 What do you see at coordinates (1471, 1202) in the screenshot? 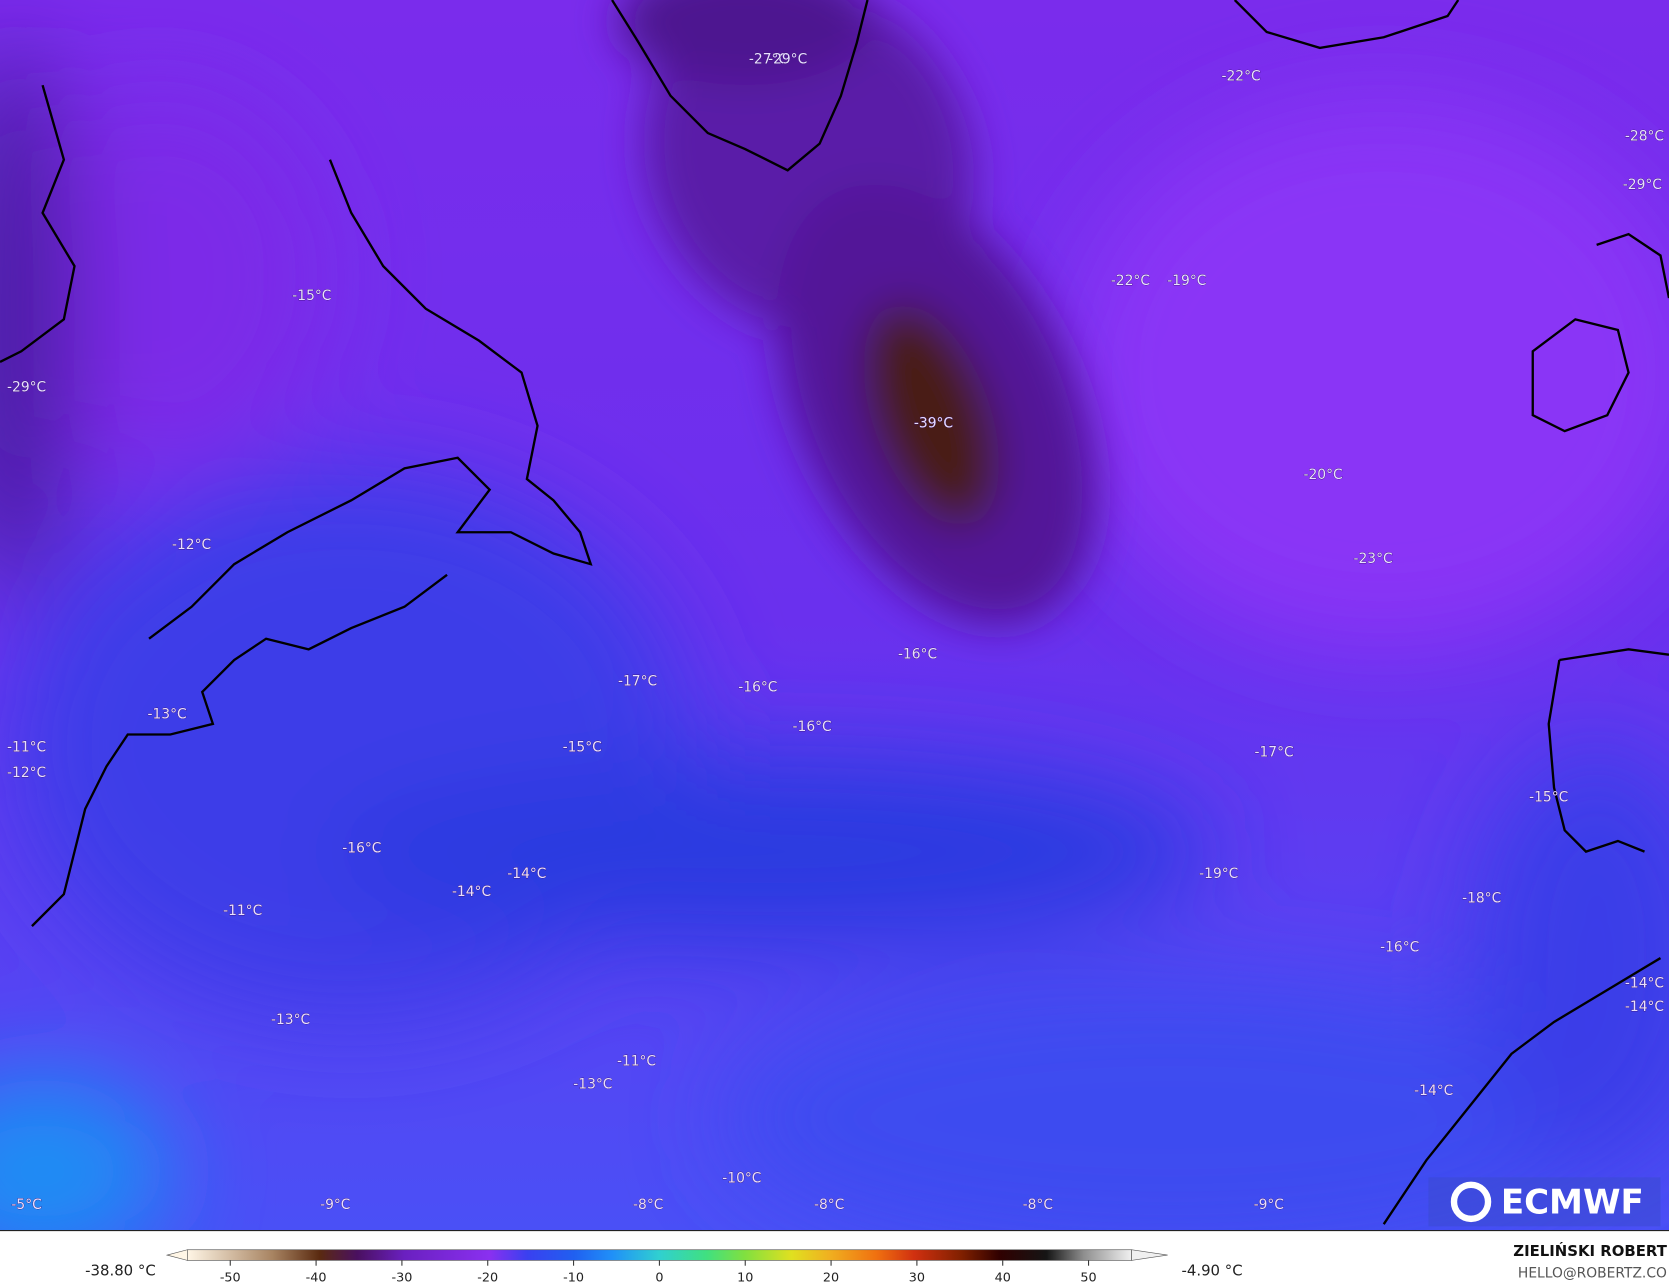
I see `logo-icon` at bounding box center [1471, 1202].